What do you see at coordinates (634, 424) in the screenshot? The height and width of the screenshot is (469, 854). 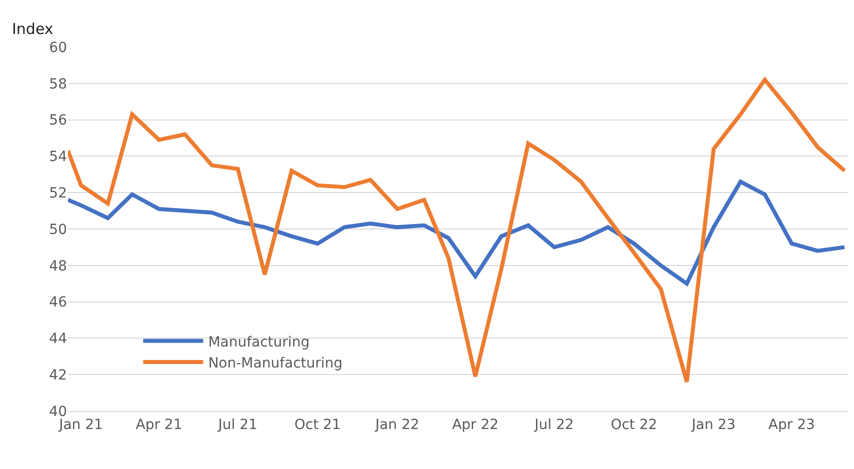 I see `x-tick-label: Oct 22` at bounding box center [634, 424].